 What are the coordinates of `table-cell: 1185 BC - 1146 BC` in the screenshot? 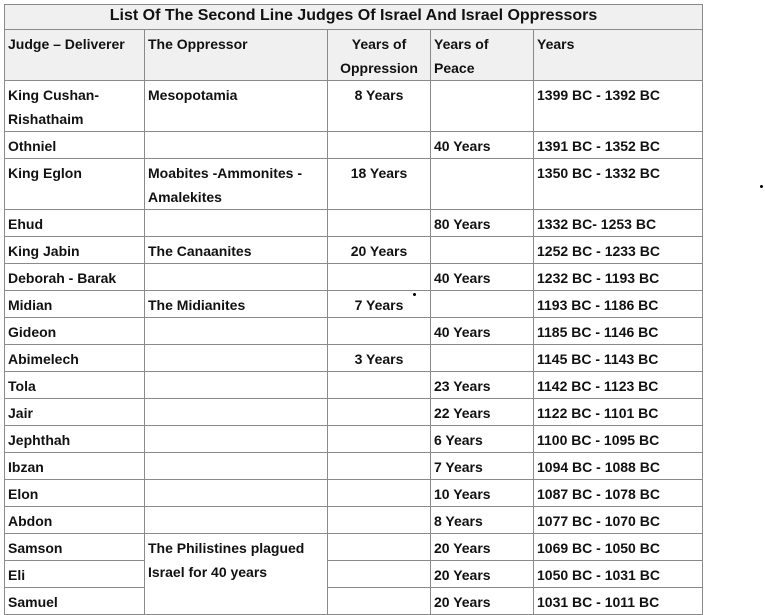 It's located at (618, 331).